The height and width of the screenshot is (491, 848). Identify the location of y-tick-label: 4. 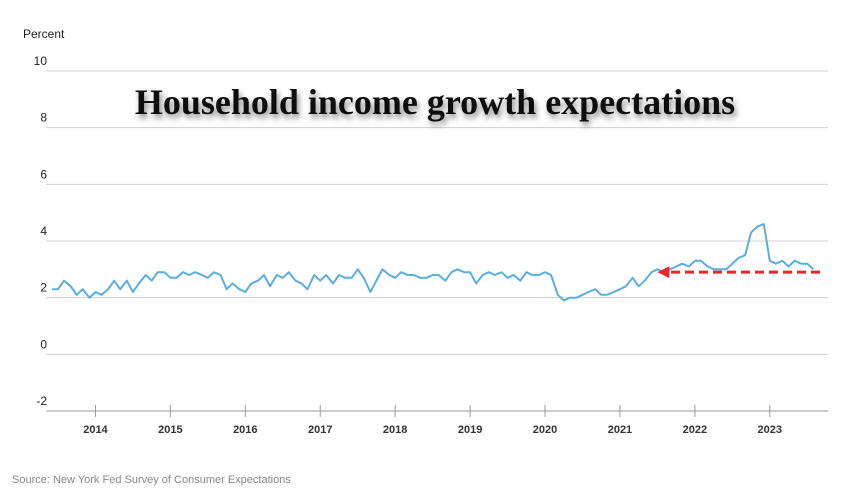
(43, 231).